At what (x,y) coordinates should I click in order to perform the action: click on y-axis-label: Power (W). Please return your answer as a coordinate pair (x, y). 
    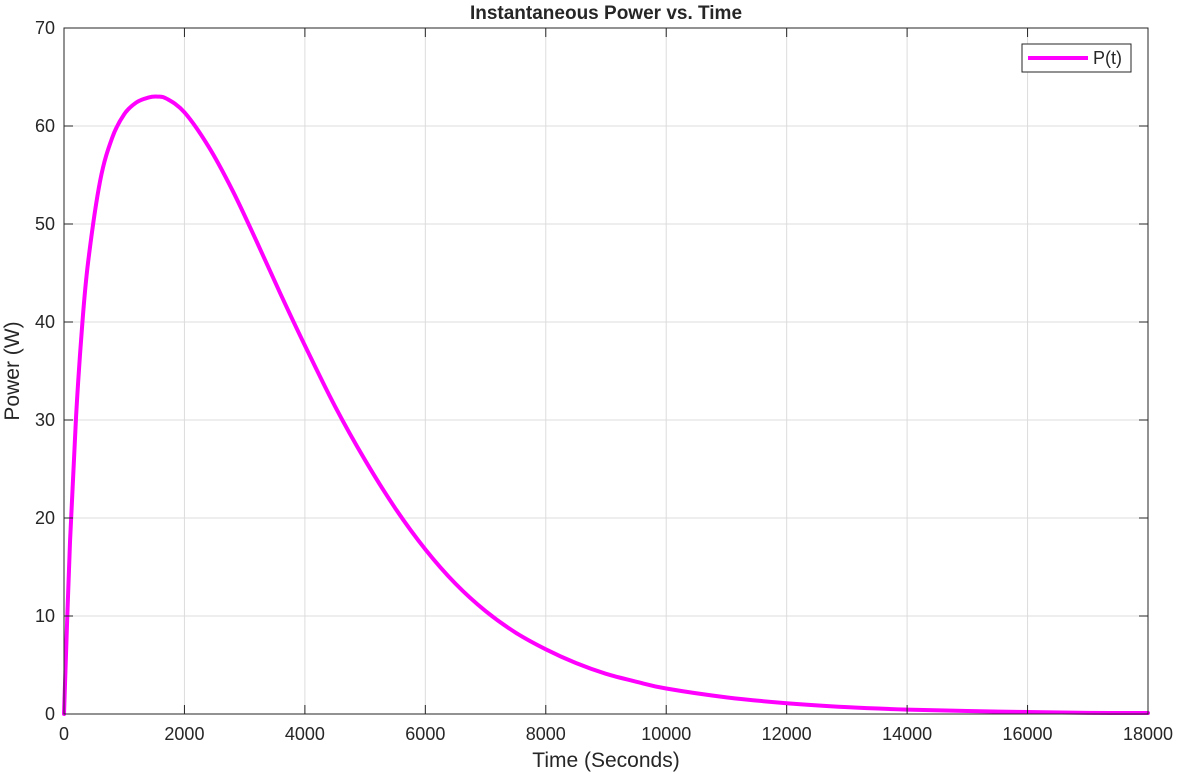
    Looking at the image, I should click on (12, 370).